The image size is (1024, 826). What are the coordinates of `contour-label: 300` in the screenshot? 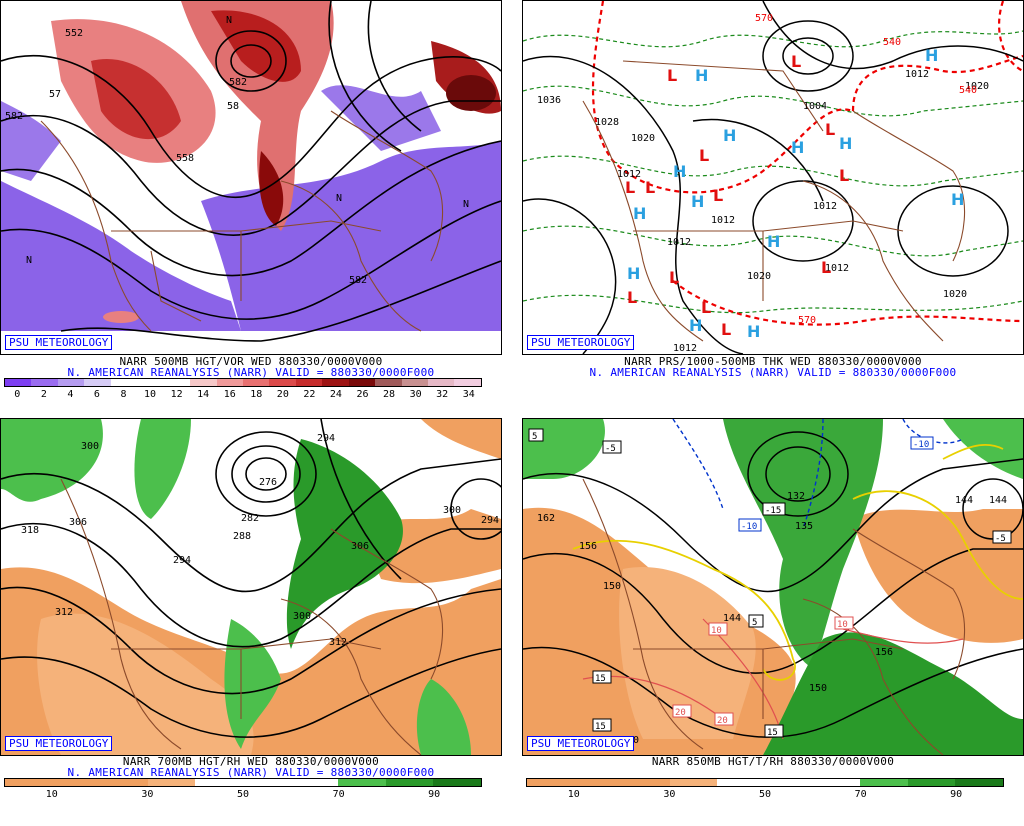 It's located at (90, 446).